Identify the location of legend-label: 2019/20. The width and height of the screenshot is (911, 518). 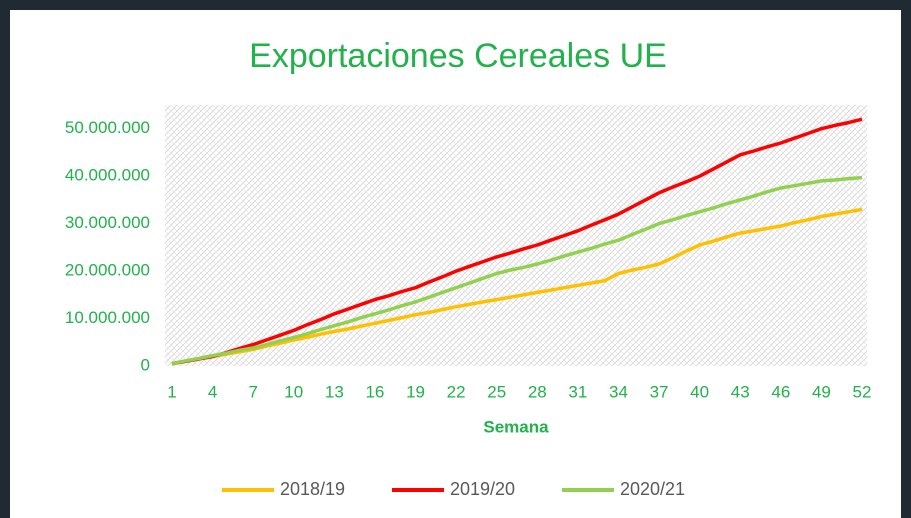
(482, 489).